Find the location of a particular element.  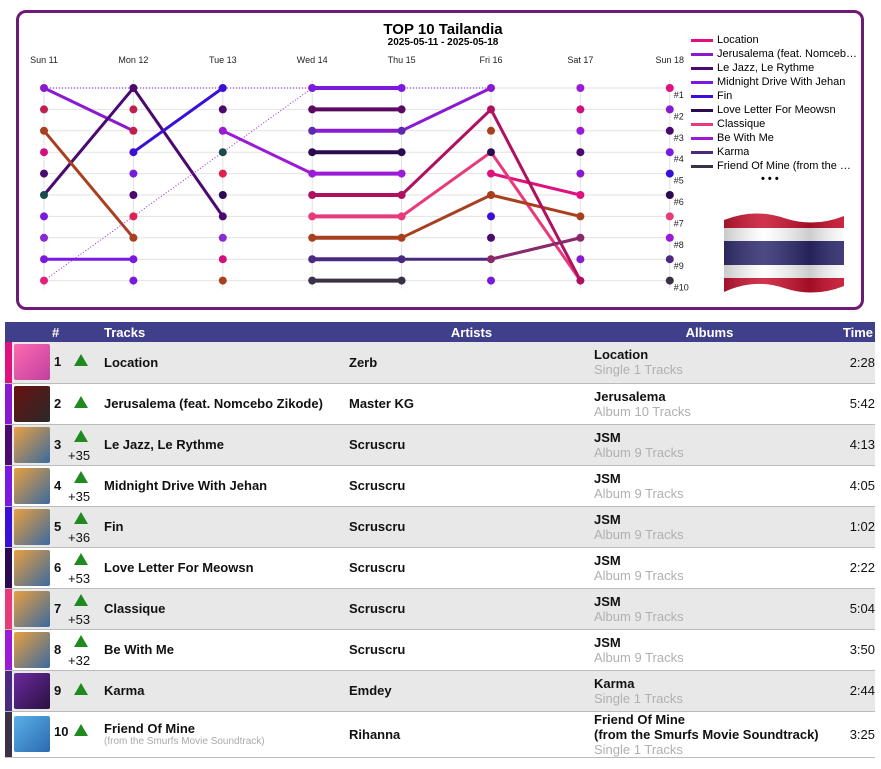

tracks-header: Tracks is located at coordinates (226, 332).